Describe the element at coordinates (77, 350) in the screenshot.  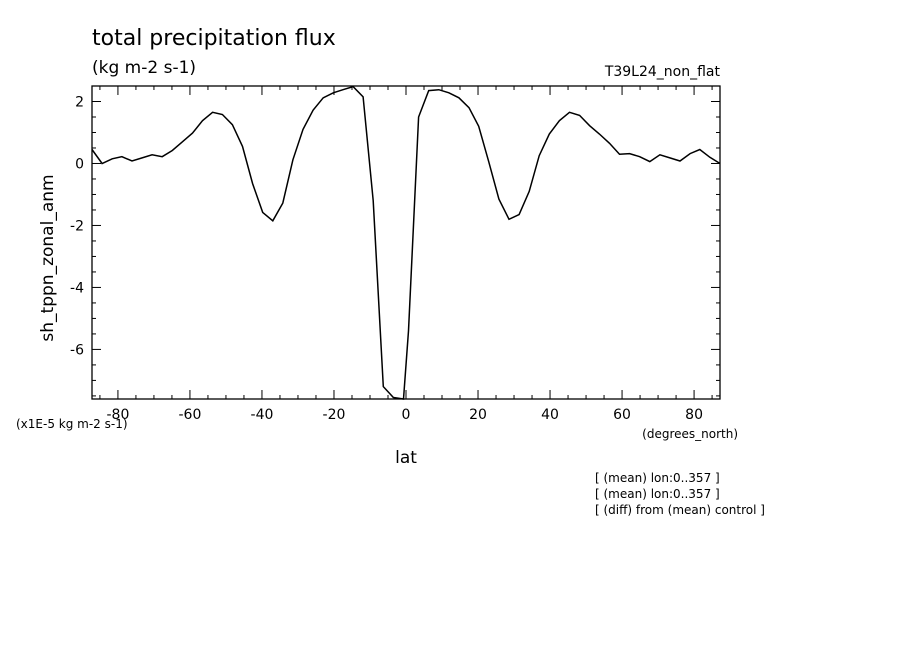
I see `y-tick-label: -6` at that location.